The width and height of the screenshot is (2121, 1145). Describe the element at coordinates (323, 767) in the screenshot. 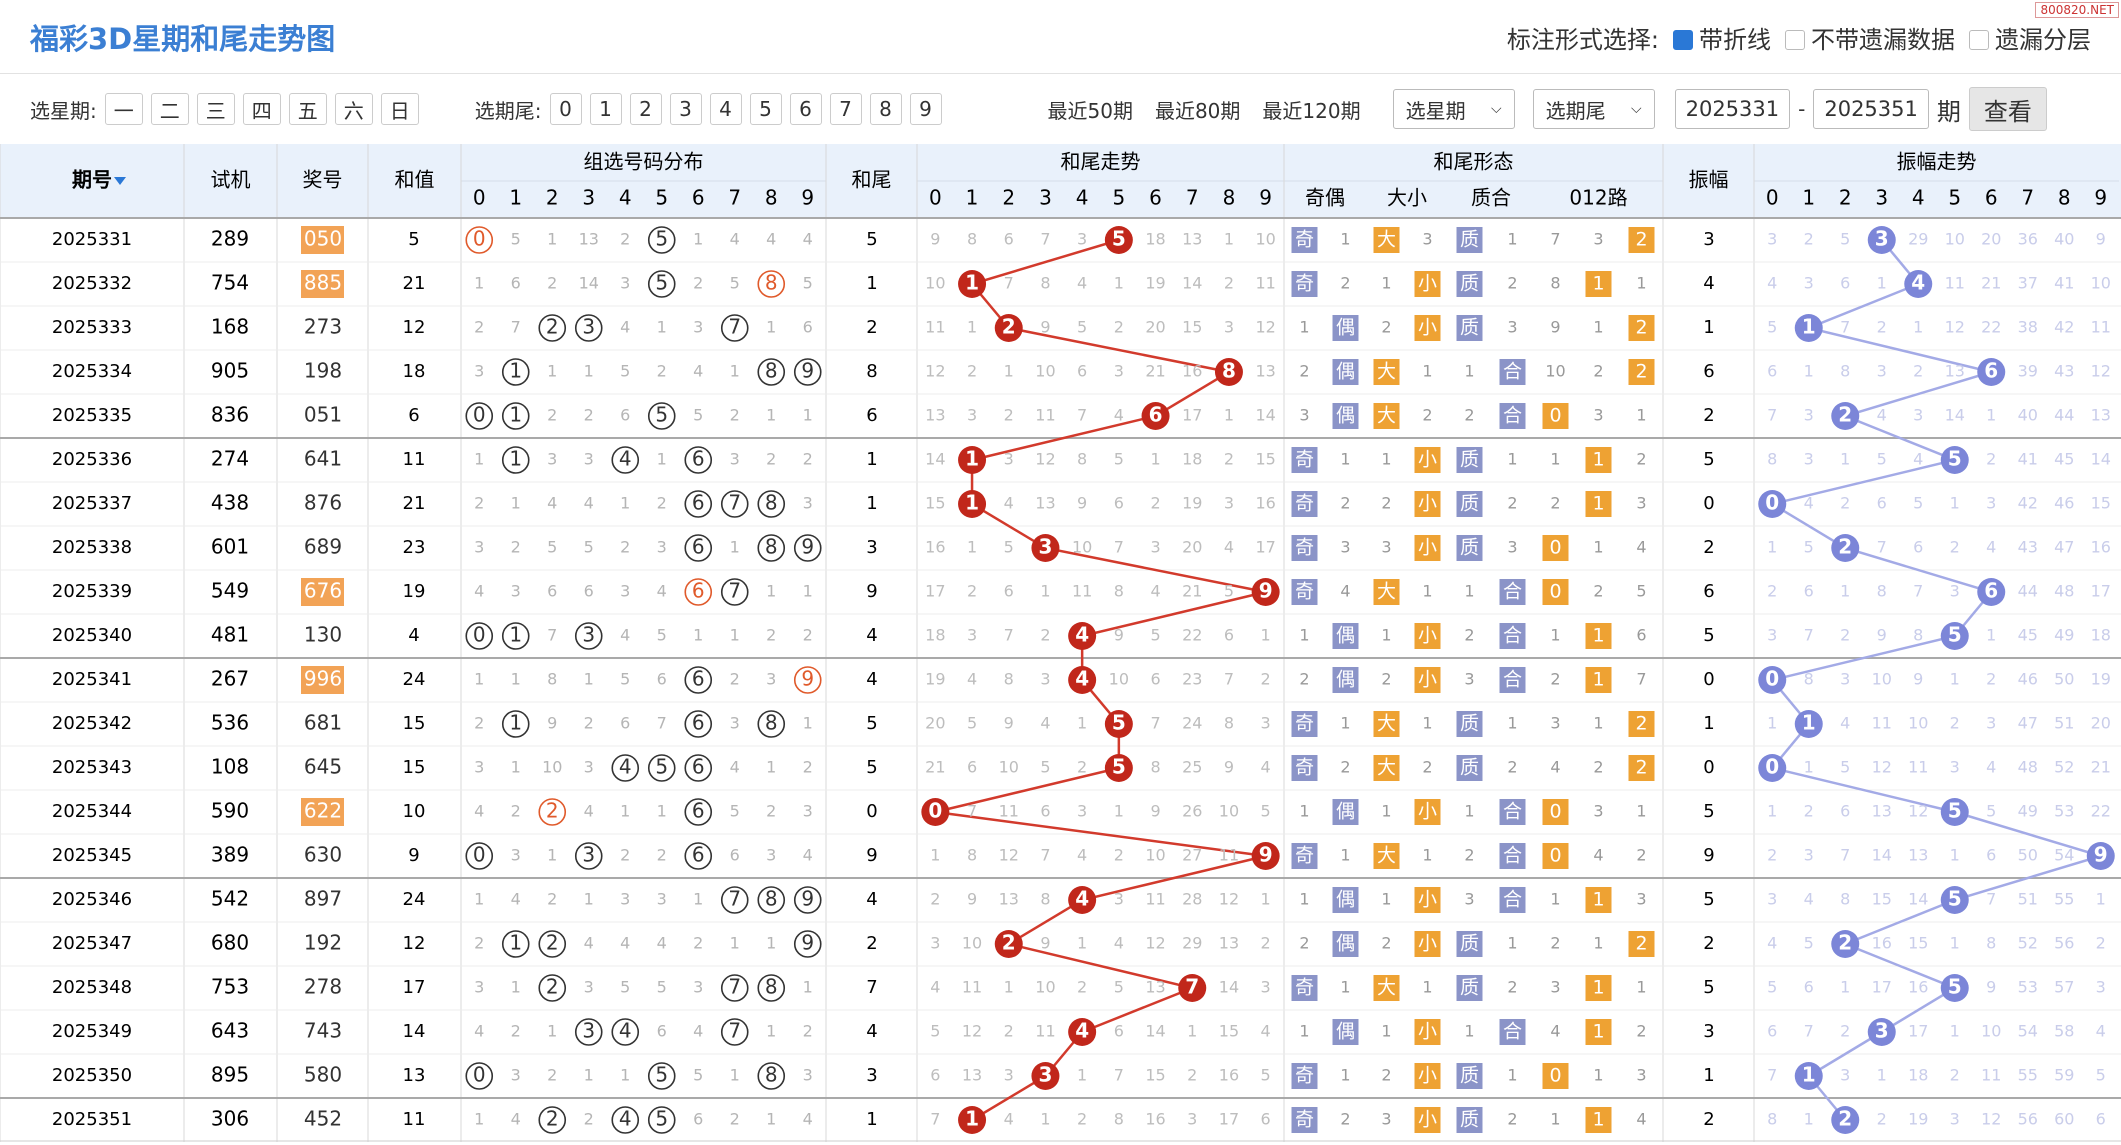

I see `prize-number: 645` at that location.